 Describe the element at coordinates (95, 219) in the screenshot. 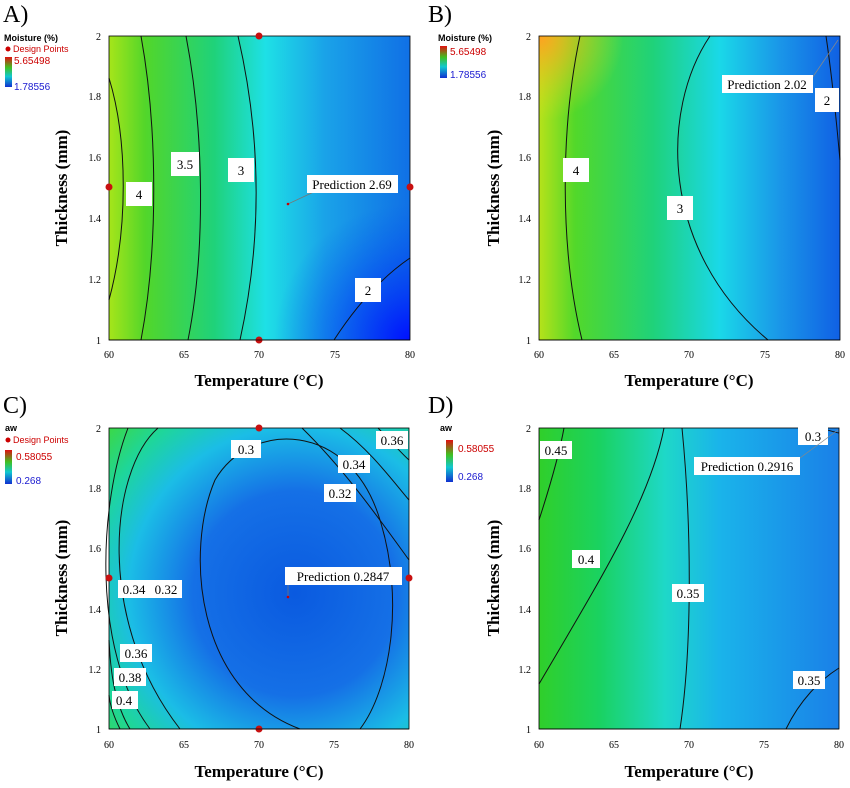

I see `y-tick: 1.4` at that location.